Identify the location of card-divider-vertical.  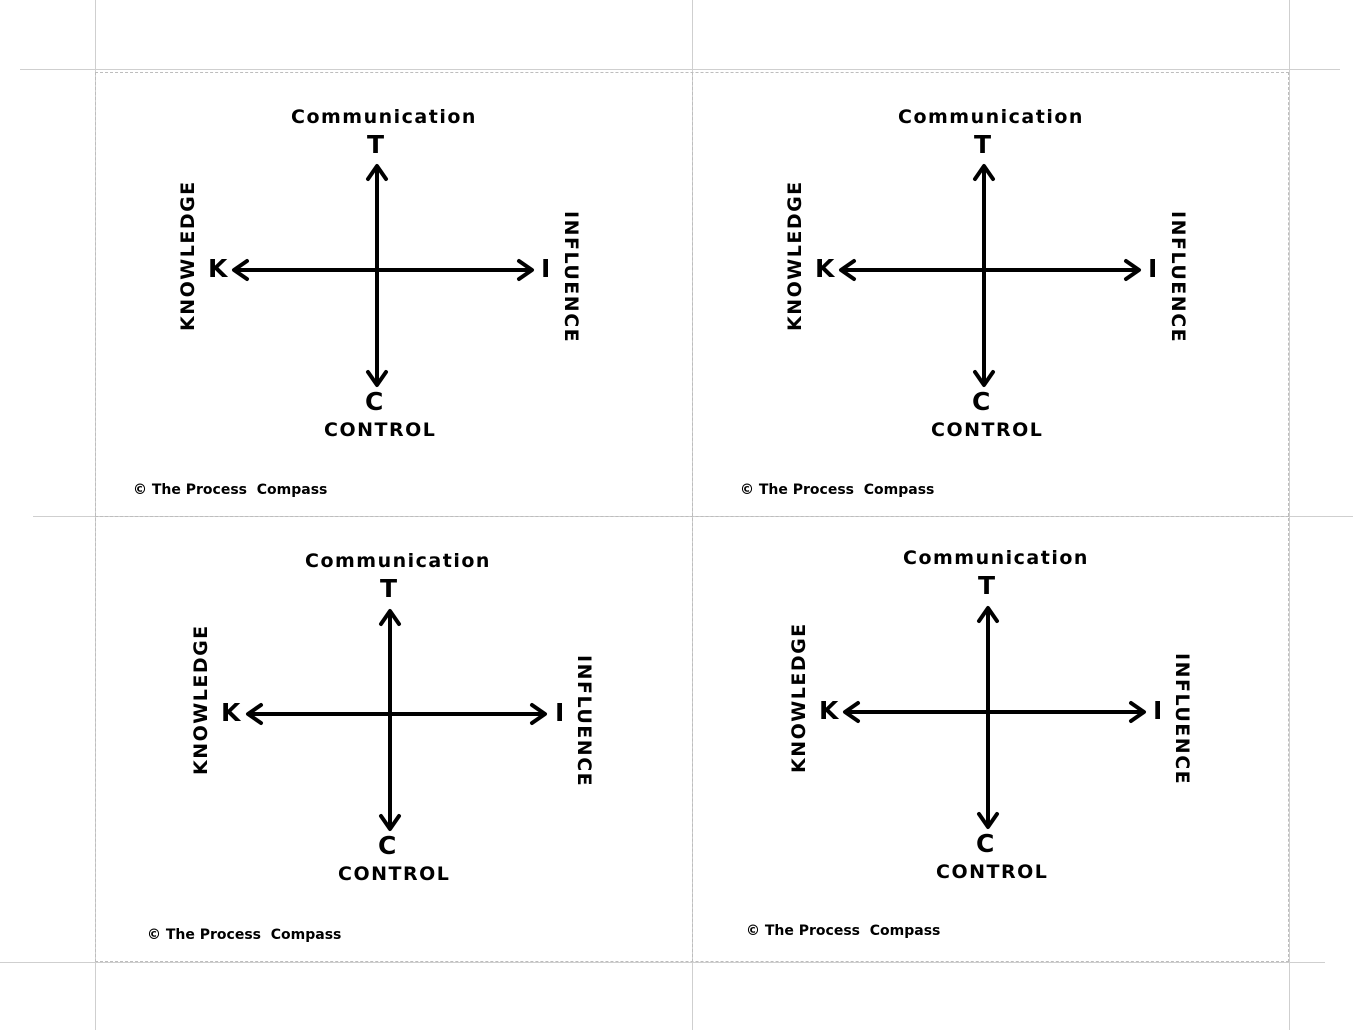
(693, 517).